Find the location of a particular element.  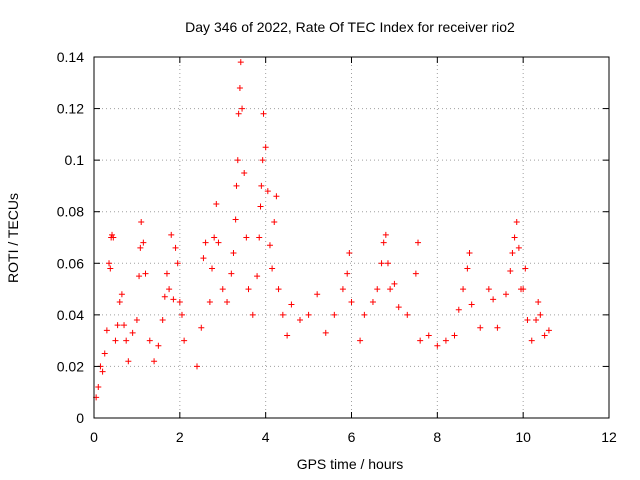

y-axis-label: ROTI / TECUs is located at coordinates (13, 238).